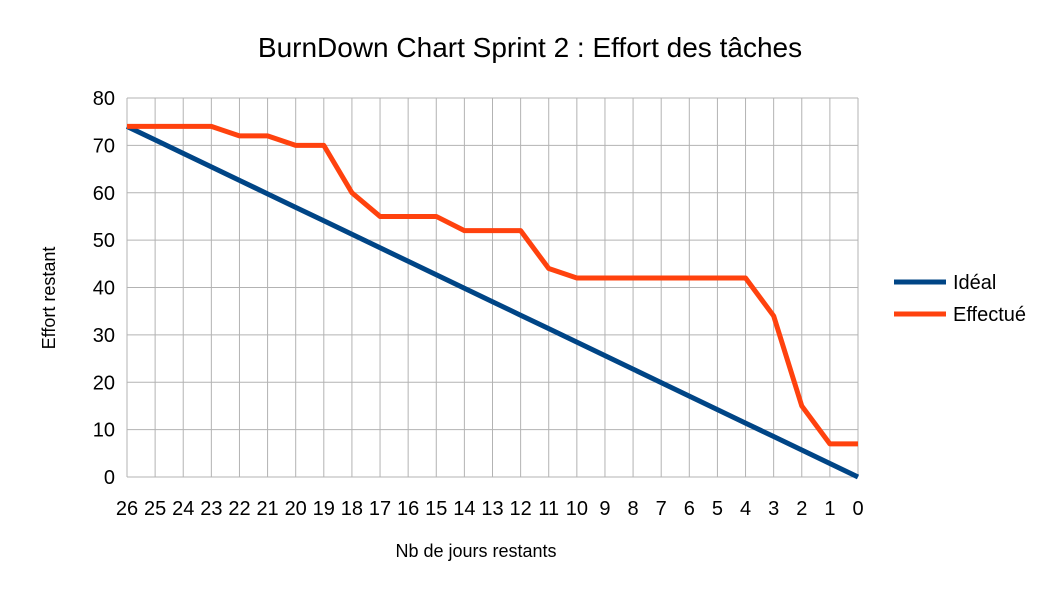 The height and width of the screenshot is (596, 1059). Describe the element at coordinates (960, 299) in the screenshot. I see `legend: Idéal Effectué` at that location.